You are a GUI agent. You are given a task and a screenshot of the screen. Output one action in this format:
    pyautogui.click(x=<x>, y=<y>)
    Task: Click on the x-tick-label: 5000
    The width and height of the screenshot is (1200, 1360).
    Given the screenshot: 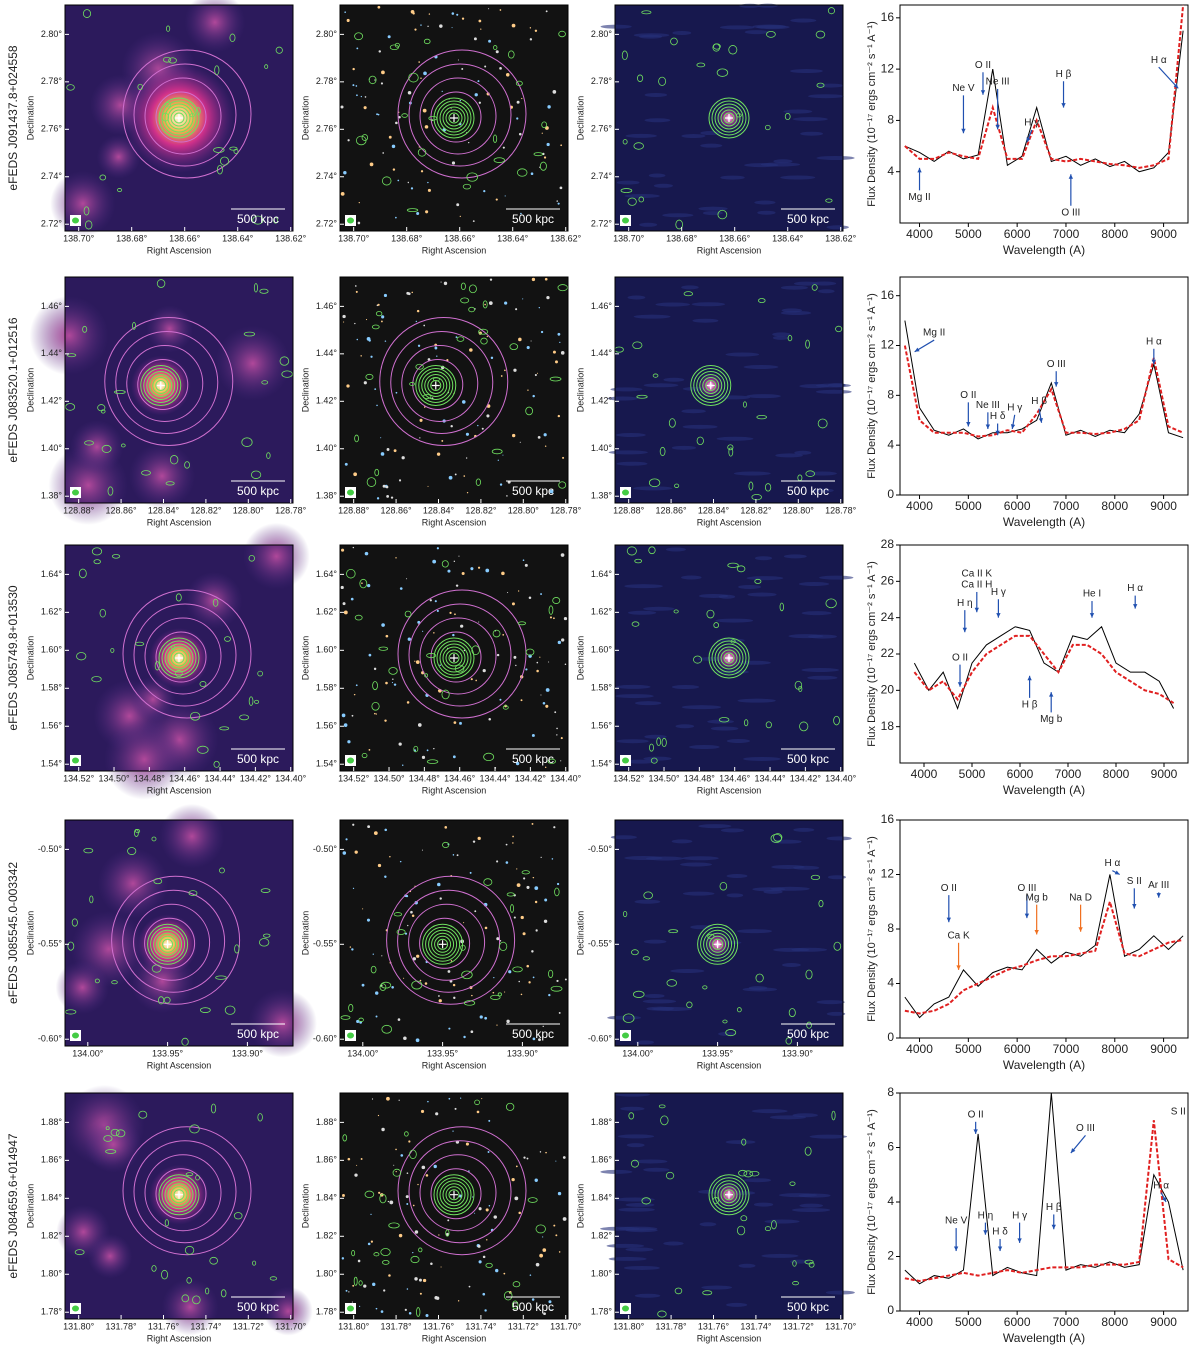 What is the action you would take?
    pyautogui.click(x=968, y=1049)
    